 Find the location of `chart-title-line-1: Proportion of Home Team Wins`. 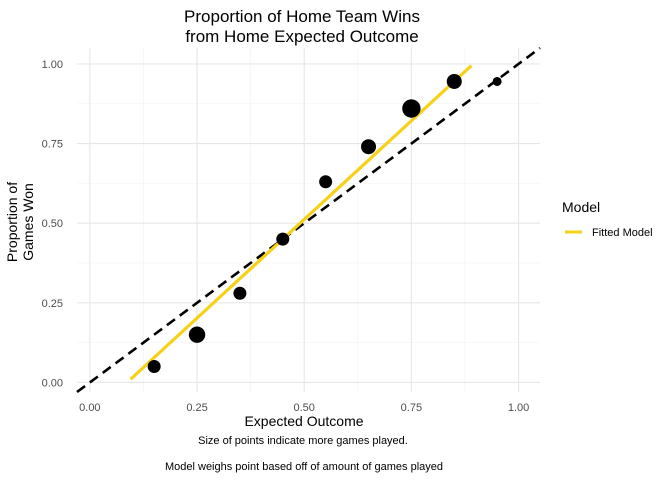

chart-title-line-1: Proportion of Home Team Wins is located at coordinates (302, 16).